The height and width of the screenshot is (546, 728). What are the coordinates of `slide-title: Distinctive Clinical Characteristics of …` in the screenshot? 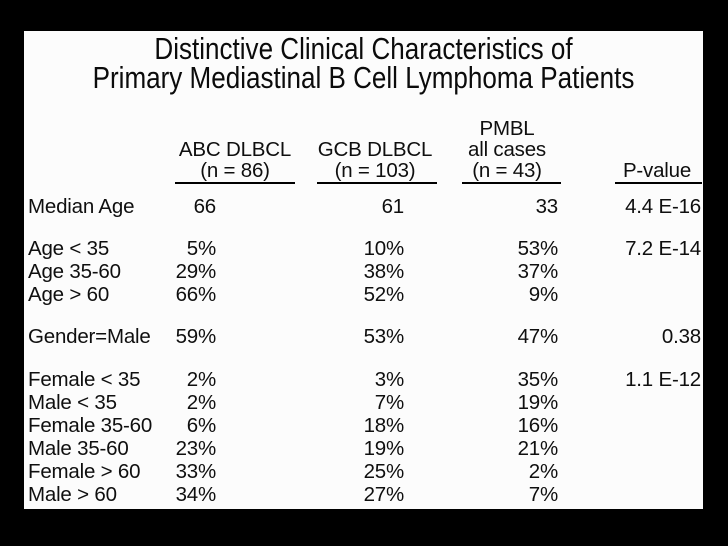 It's located at (363, 63).